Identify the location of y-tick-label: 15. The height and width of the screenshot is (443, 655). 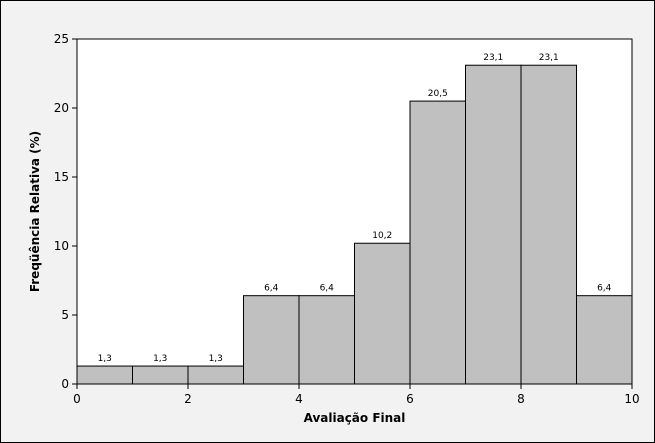
(61, 177).